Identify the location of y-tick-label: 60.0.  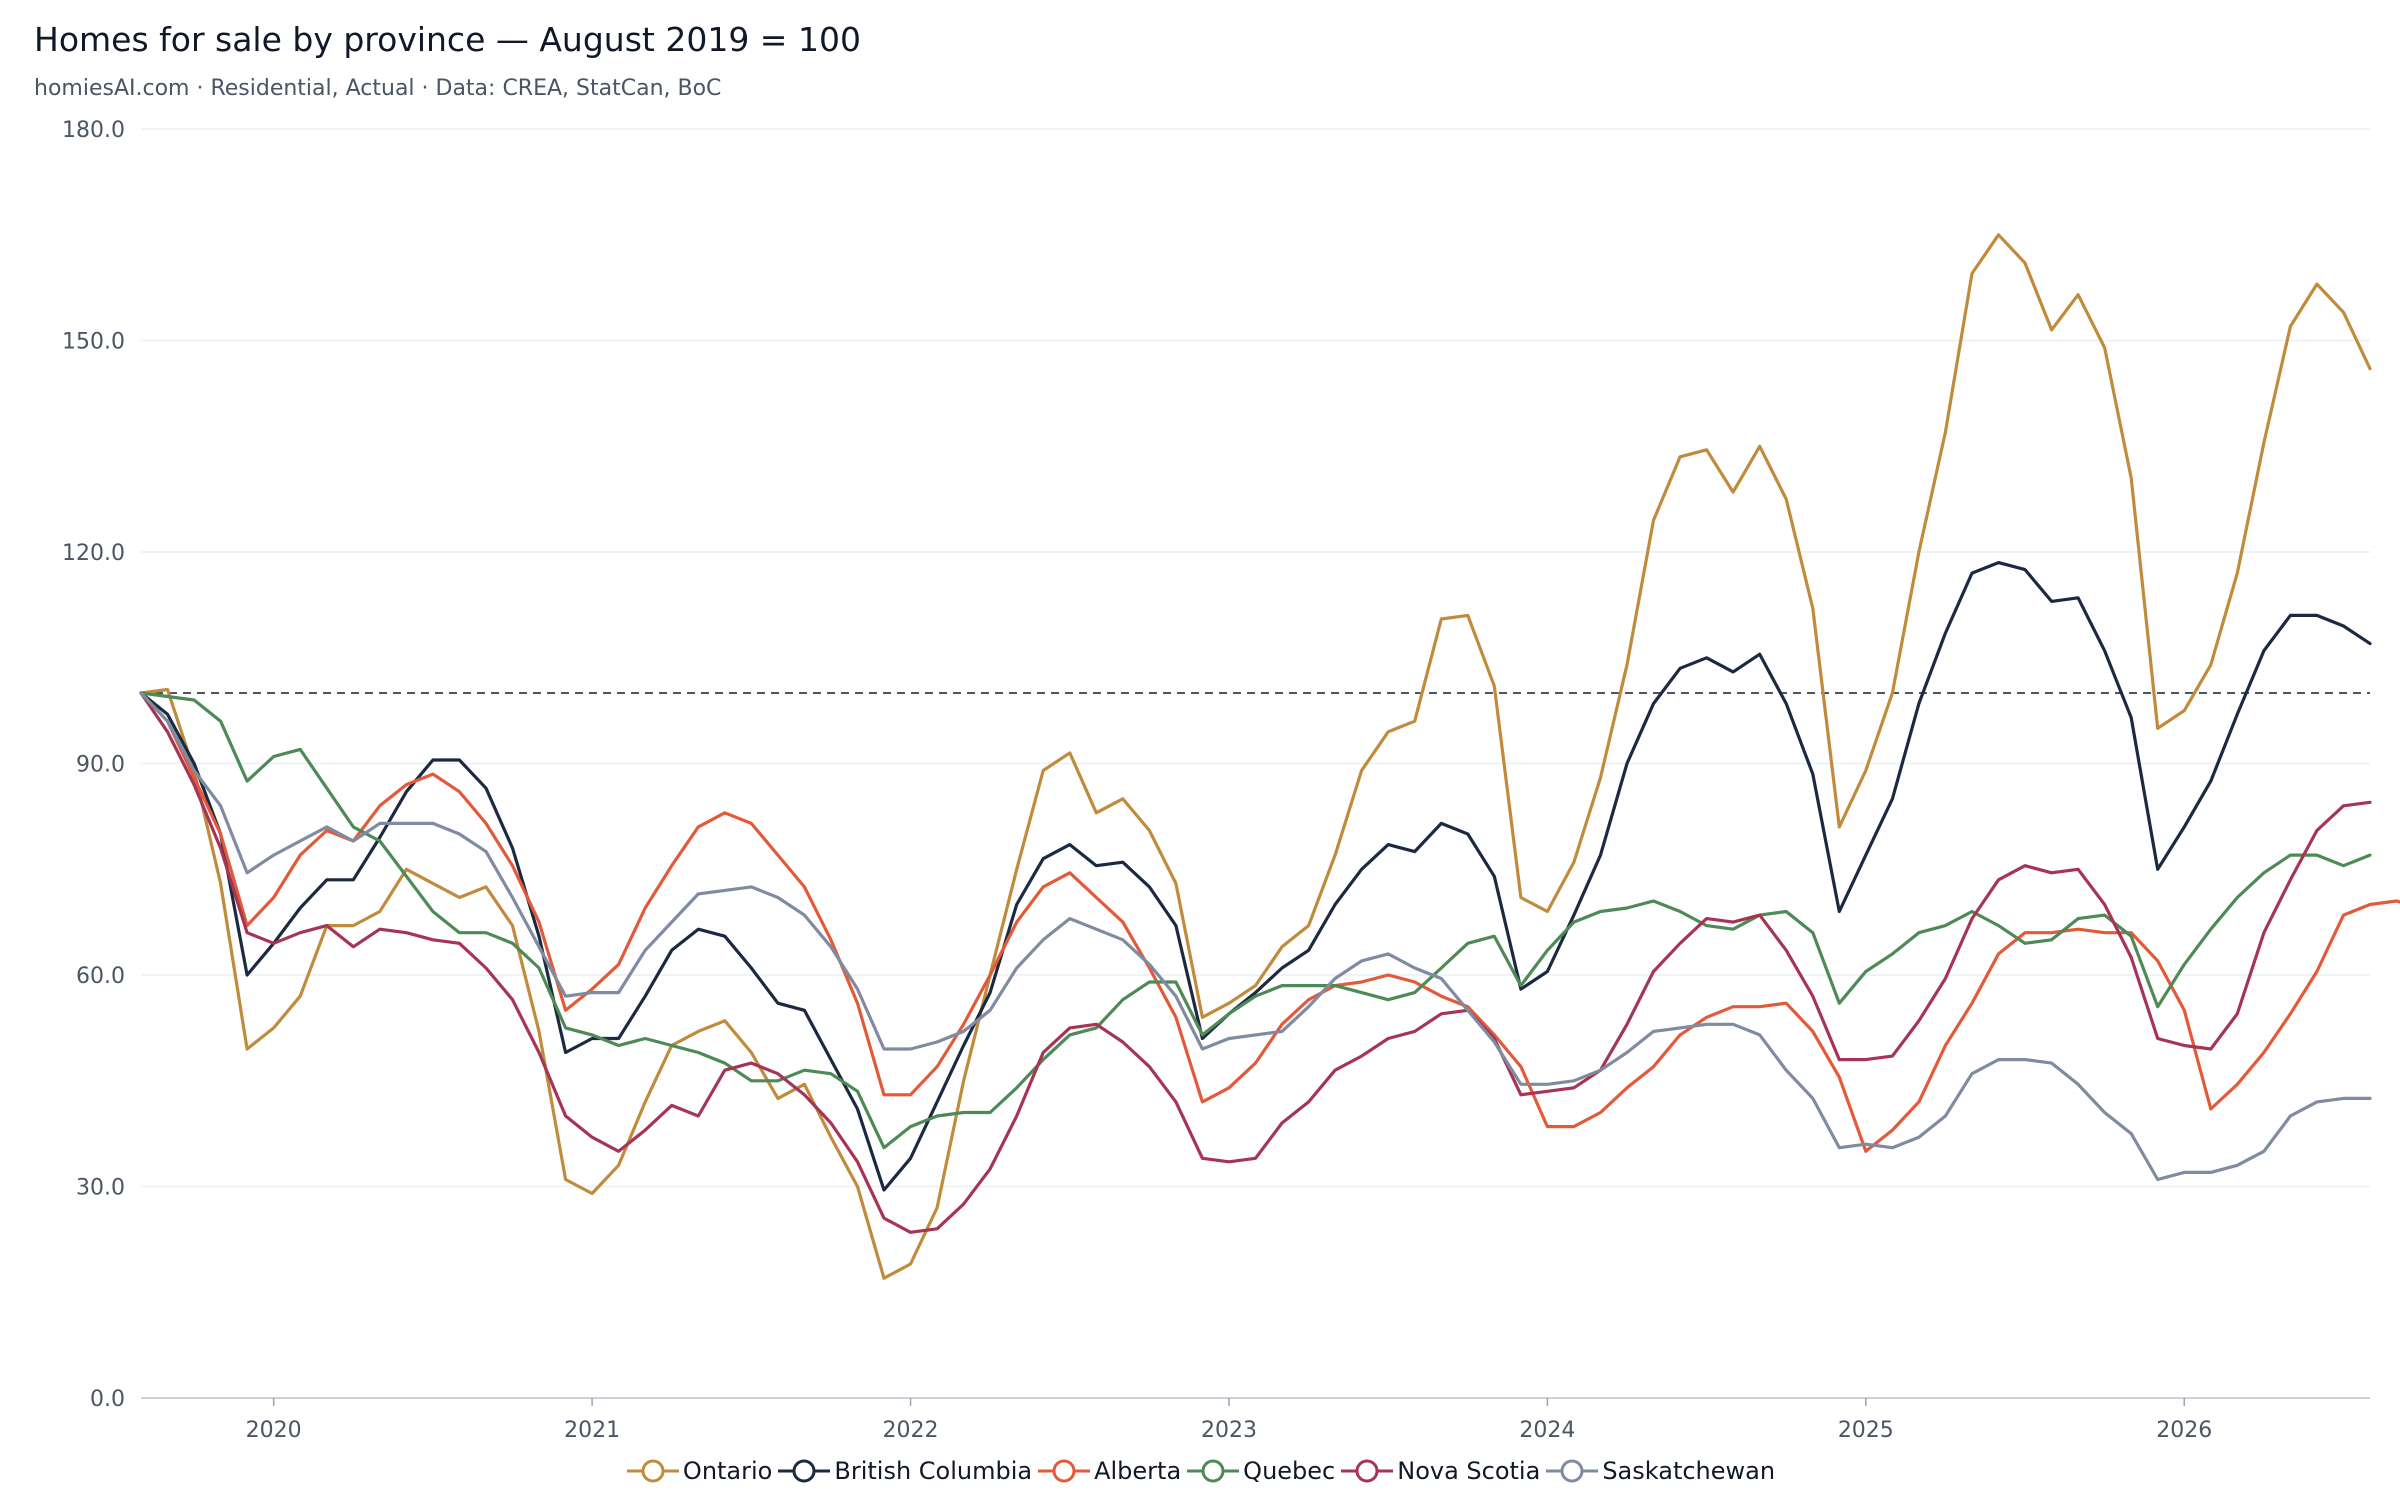
(100, 976).